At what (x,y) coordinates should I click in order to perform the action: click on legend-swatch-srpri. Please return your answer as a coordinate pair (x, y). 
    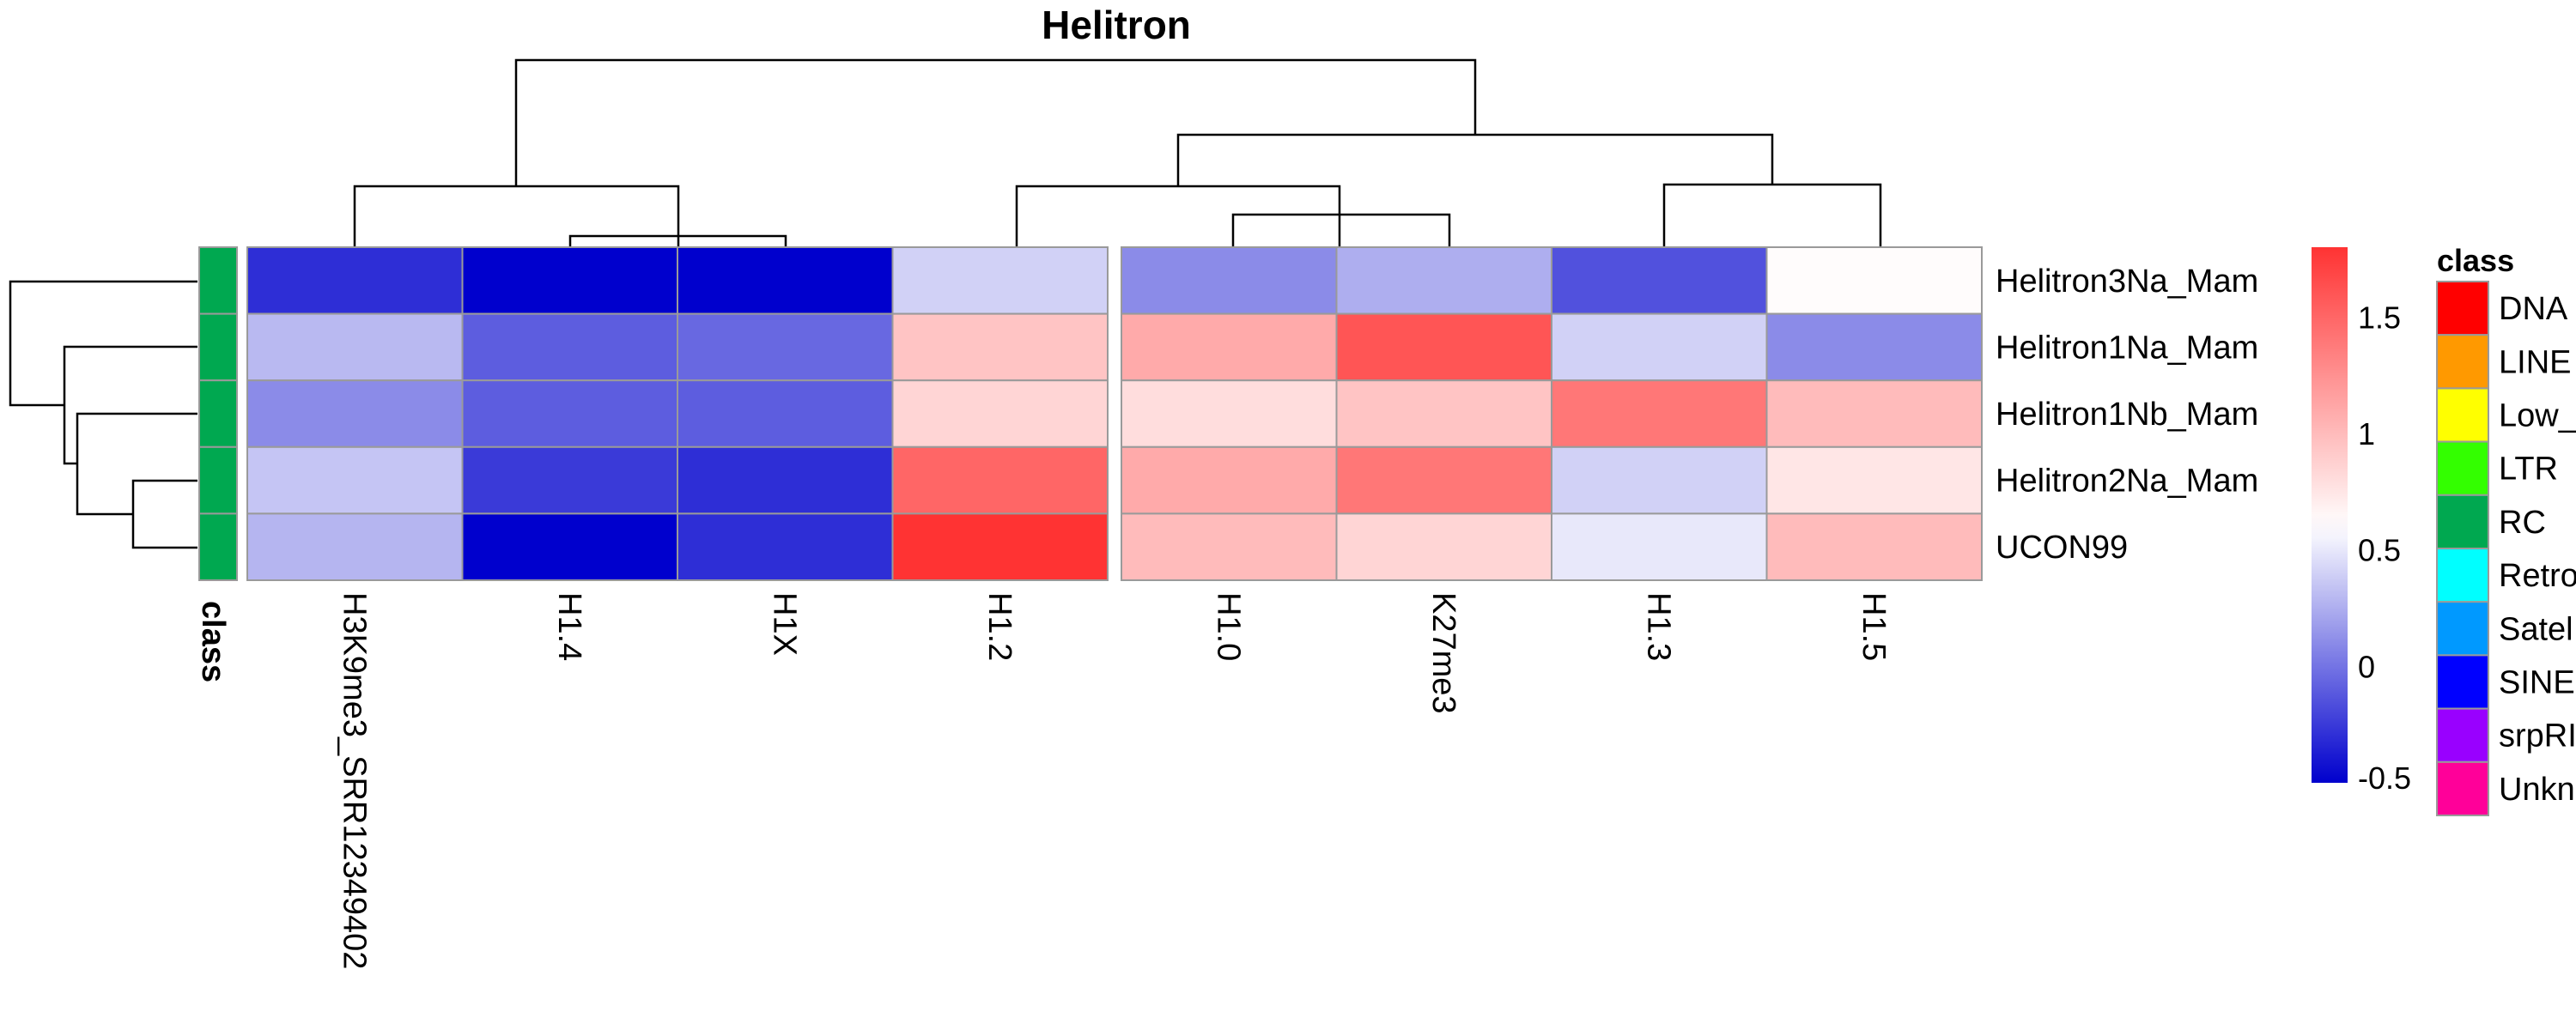
    Looking at the image, I should click on (2463, 735).